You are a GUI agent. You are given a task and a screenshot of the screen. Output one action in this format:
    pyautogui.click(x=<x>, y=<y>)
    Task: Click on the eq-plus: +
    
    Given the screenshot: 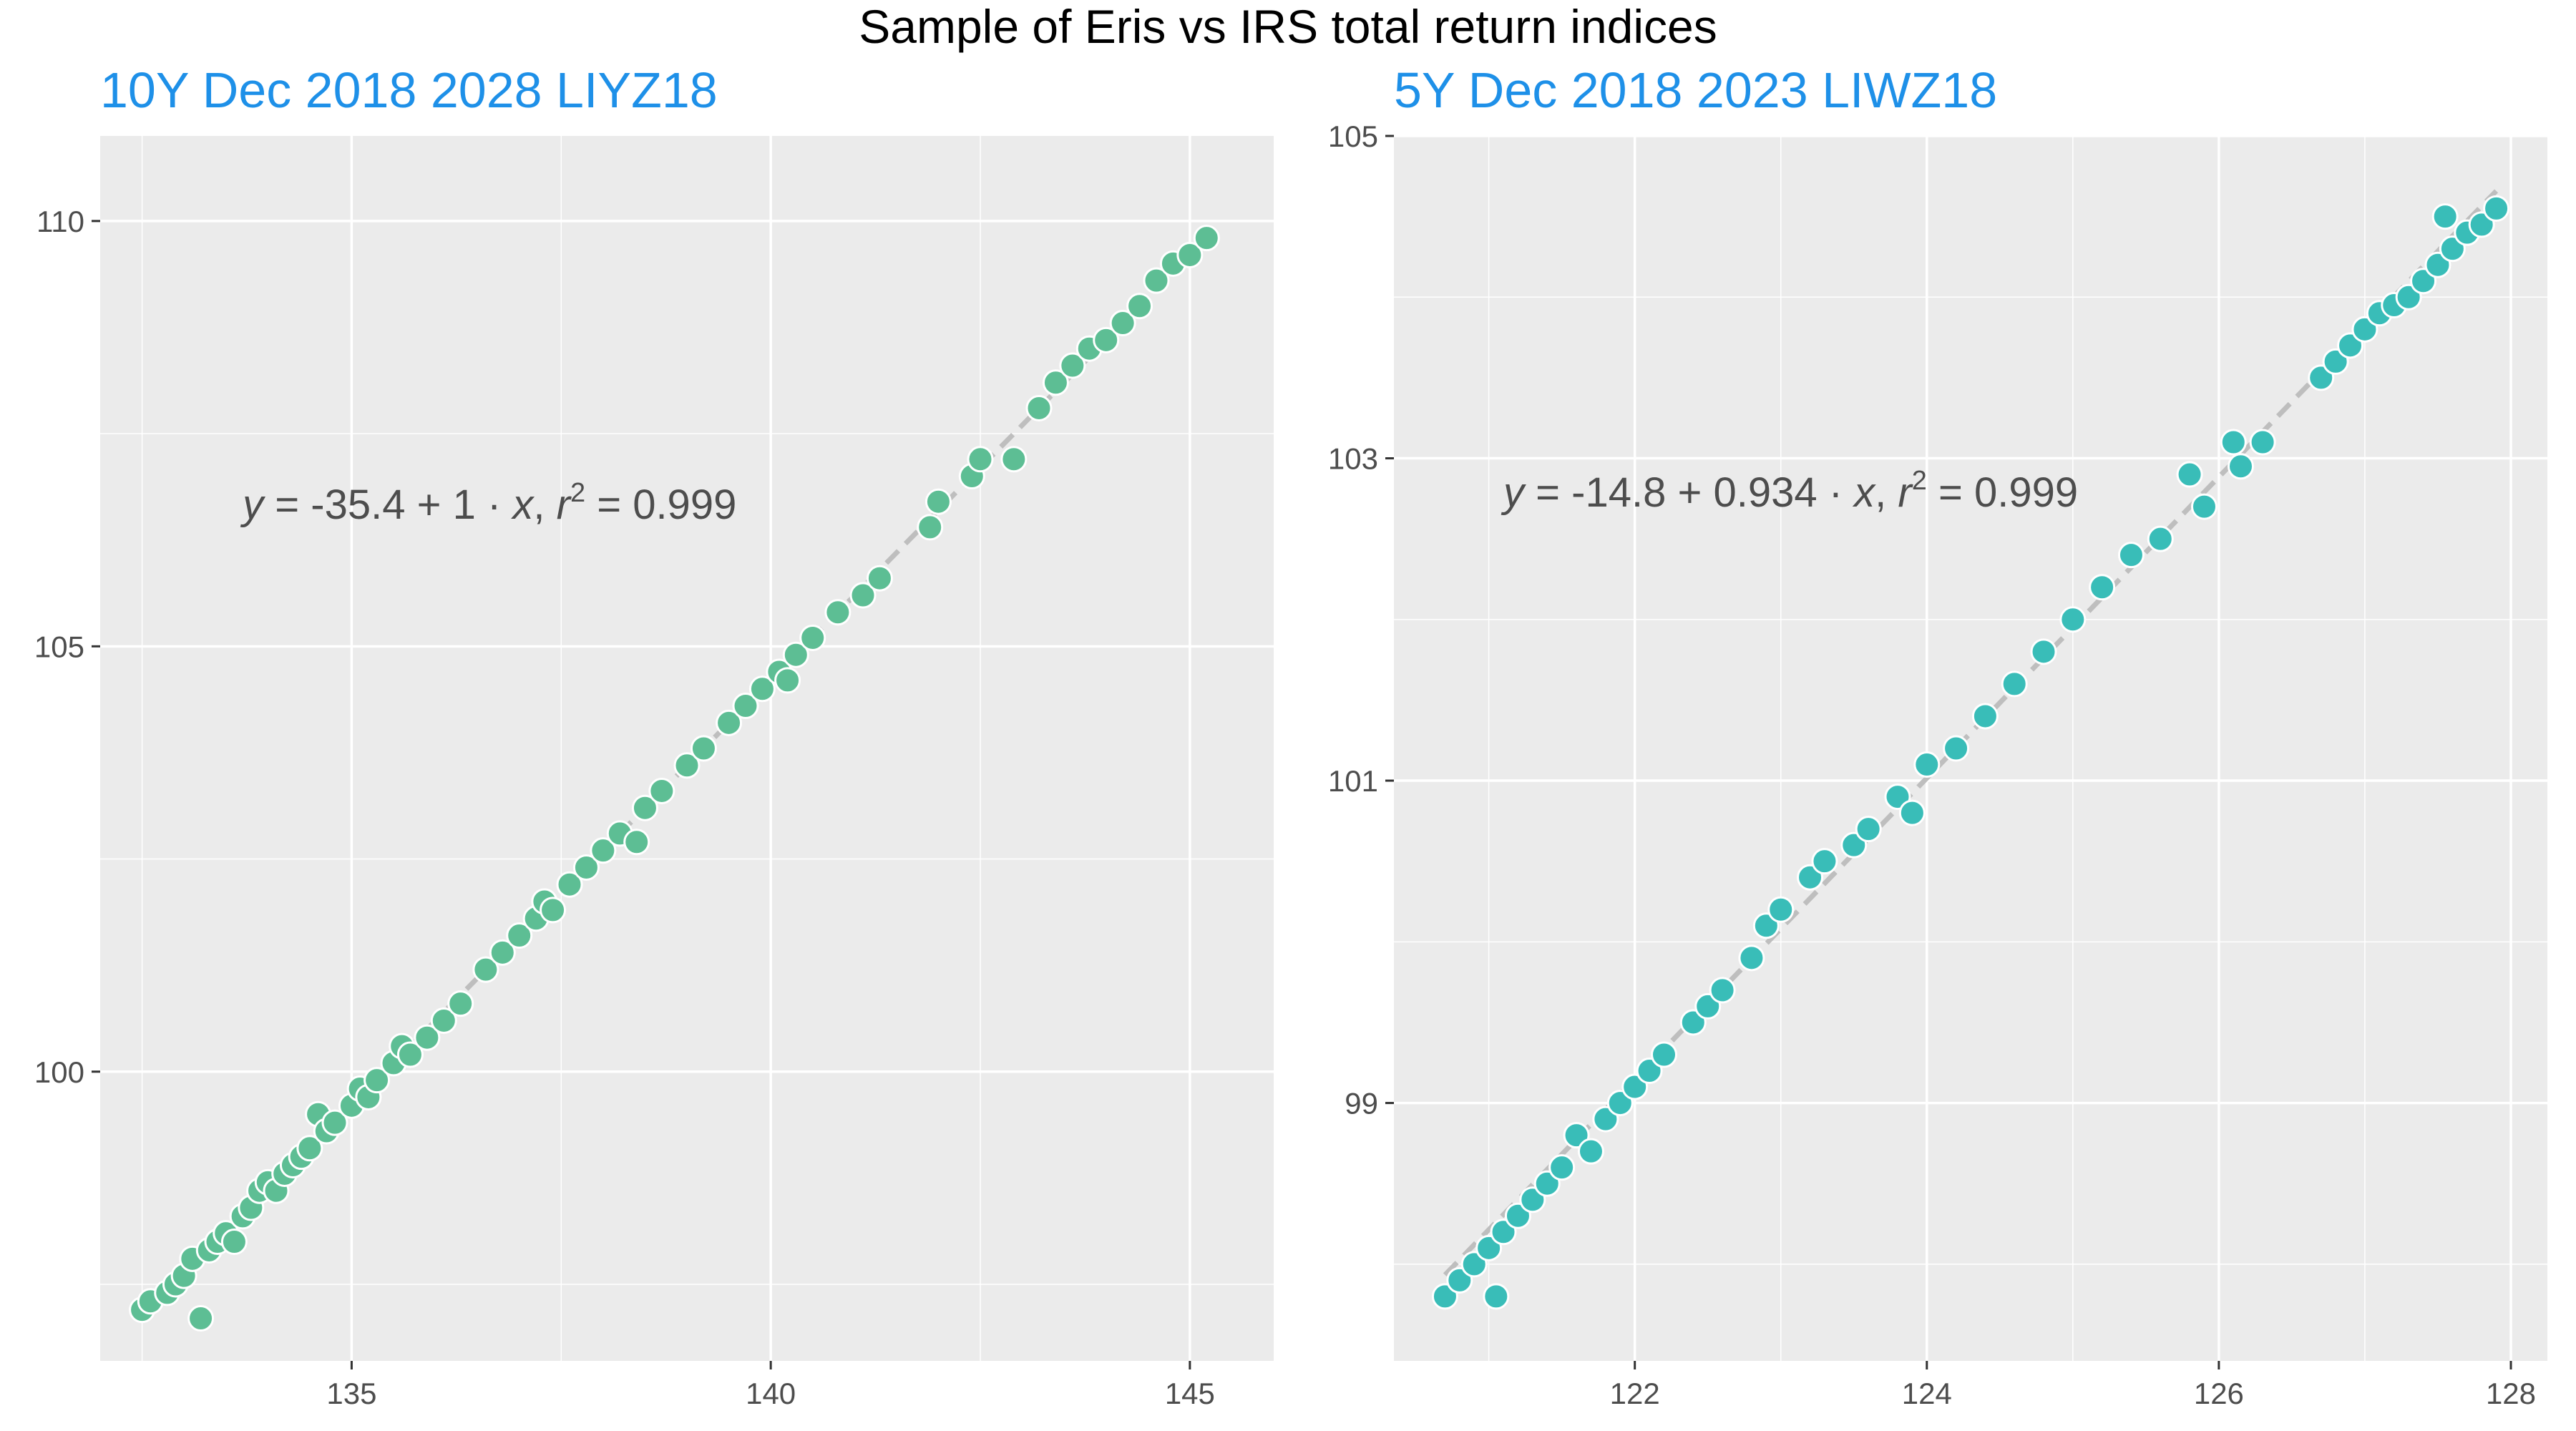 What is the action you would take?
    pyautogui.click(x=428, y=505)
    